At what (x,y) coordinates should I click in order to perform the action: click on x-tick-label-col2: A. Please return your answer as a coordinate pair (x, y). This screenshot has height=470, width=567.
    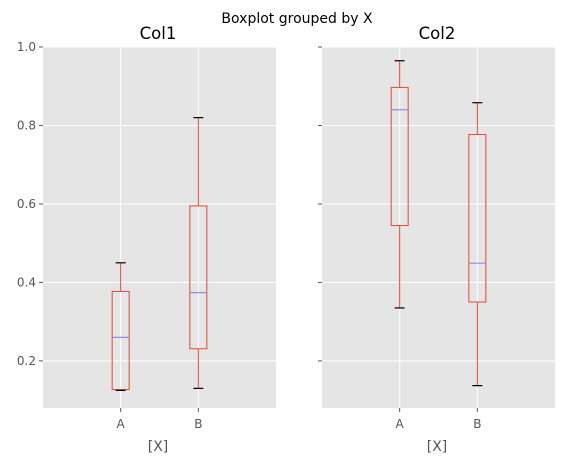
    Looking at the image, I should click on (400, 424).